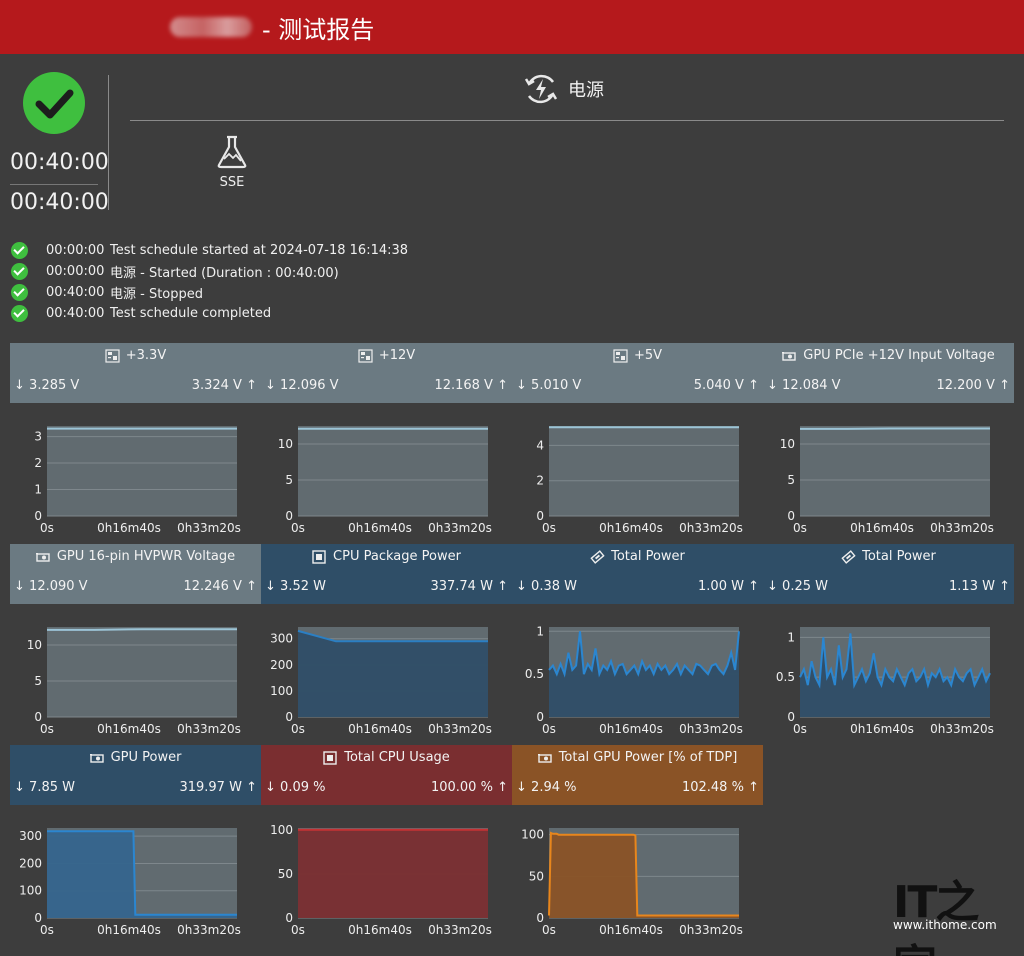  Describe the element at coordinates (302, 385) in the screenshot. I see `sensor-min: ↓ 12.096 V` at that location.